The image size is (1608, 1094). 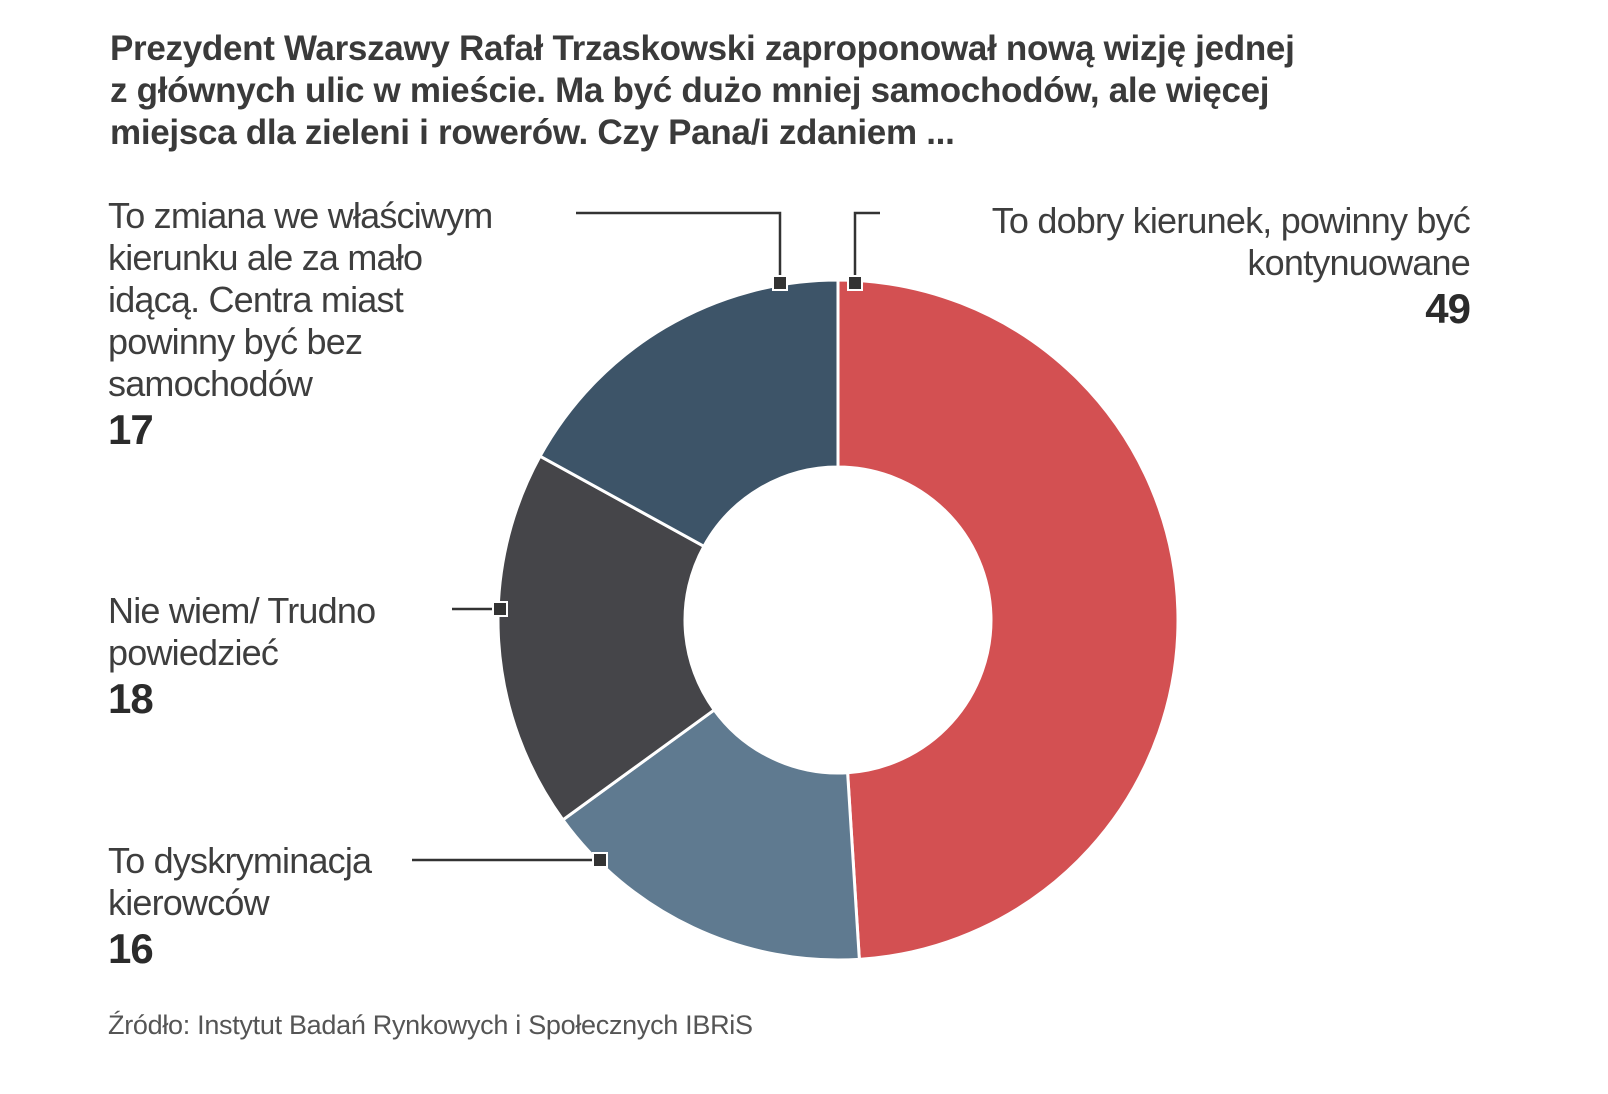 I want to click on slice-value: 16, so click(x=131, y=948).